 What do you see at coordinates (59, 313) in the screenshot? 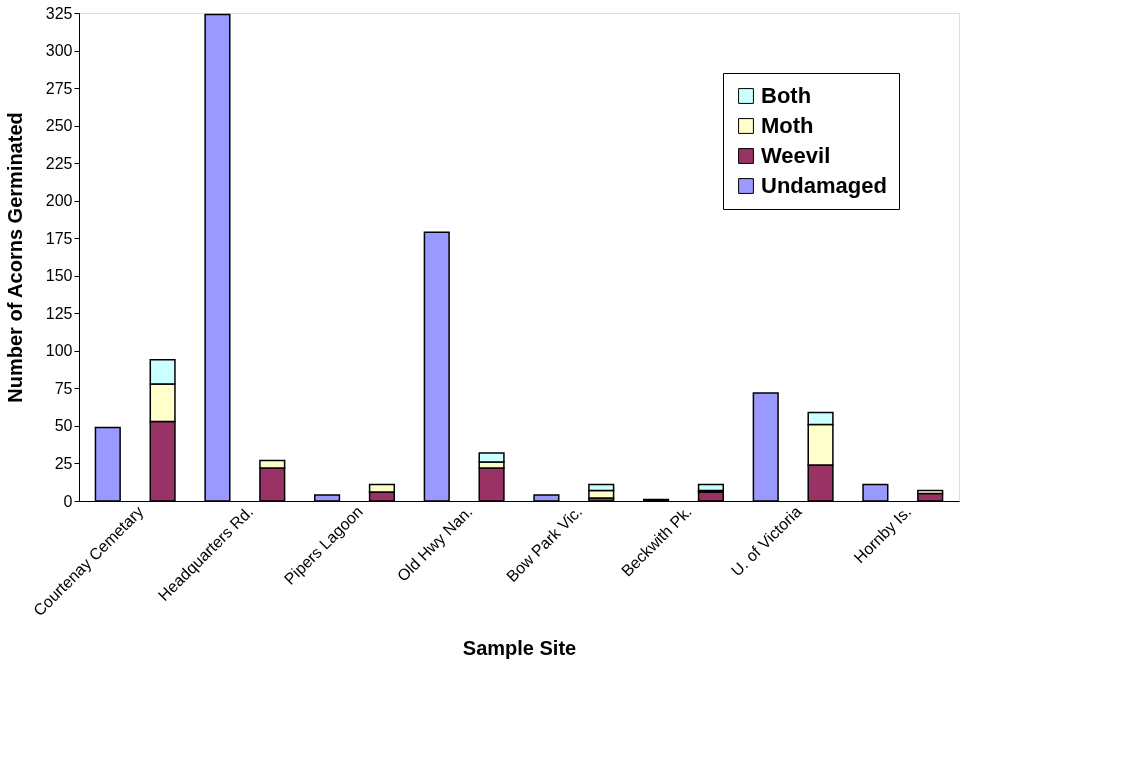
I see `y-tick-label: 125` at bounding box center [59, 313].